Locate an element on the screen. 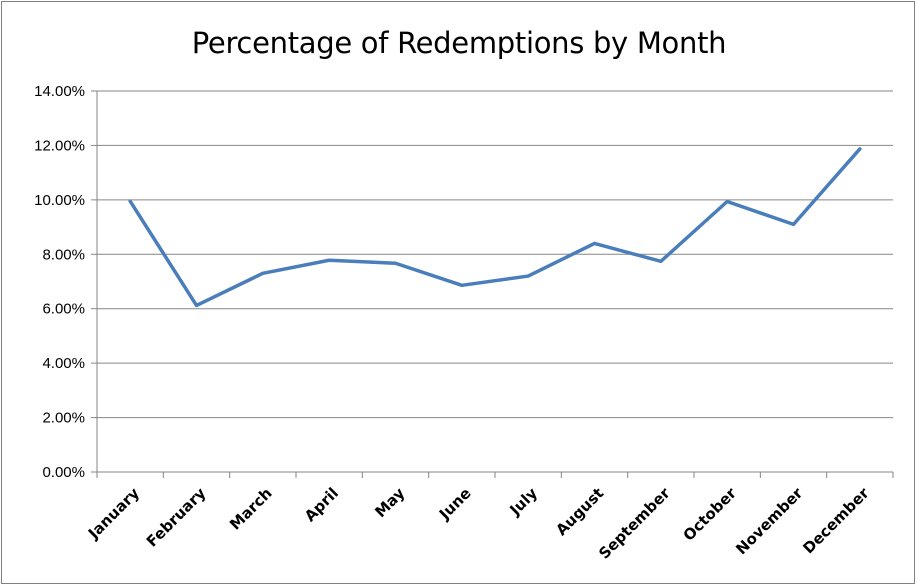 This screenshot has height=587, width=918. x-tick-label: July is located at coordinates (524, 502).